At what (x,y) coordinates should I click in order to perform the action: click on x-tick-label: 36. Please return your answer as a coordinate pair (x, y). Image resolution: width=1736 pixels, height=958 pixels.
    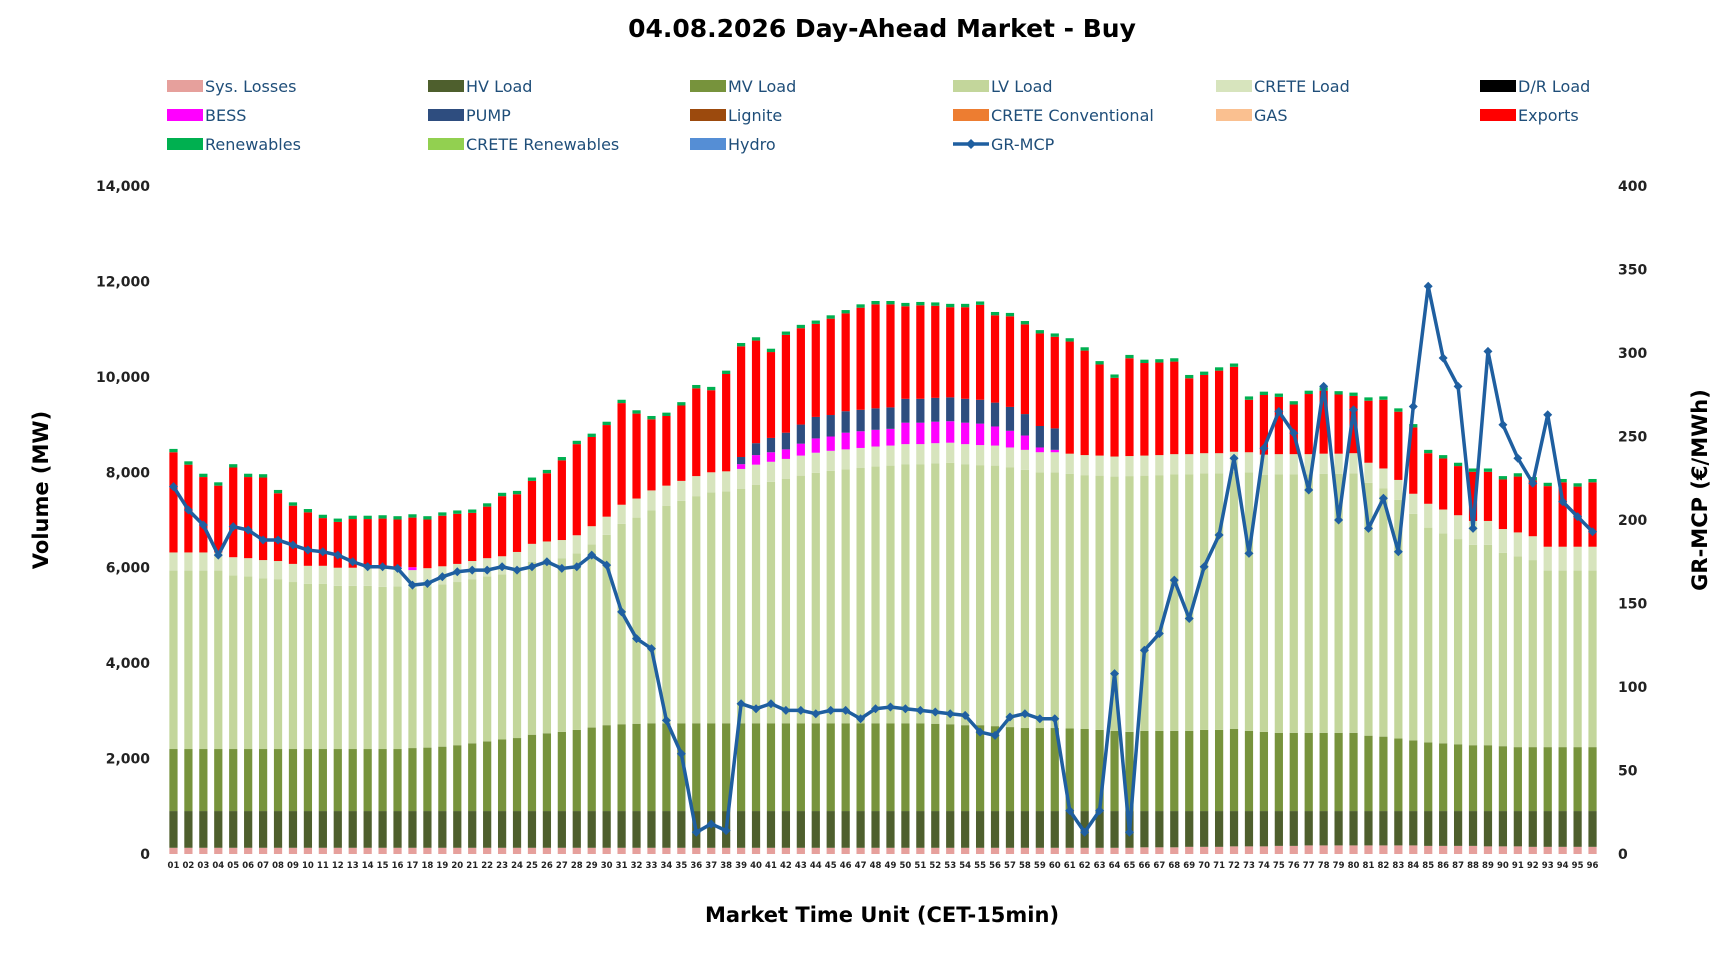
    Looking at the image, I should click on (696, 866).